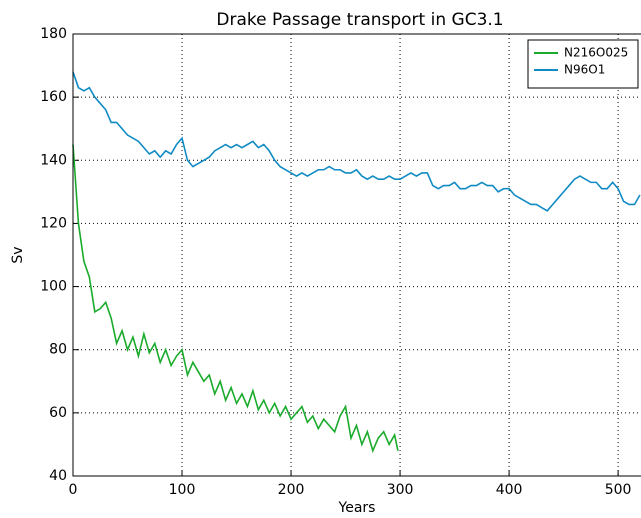  I want to click on x-tick-label: 100, so click(182, 490).